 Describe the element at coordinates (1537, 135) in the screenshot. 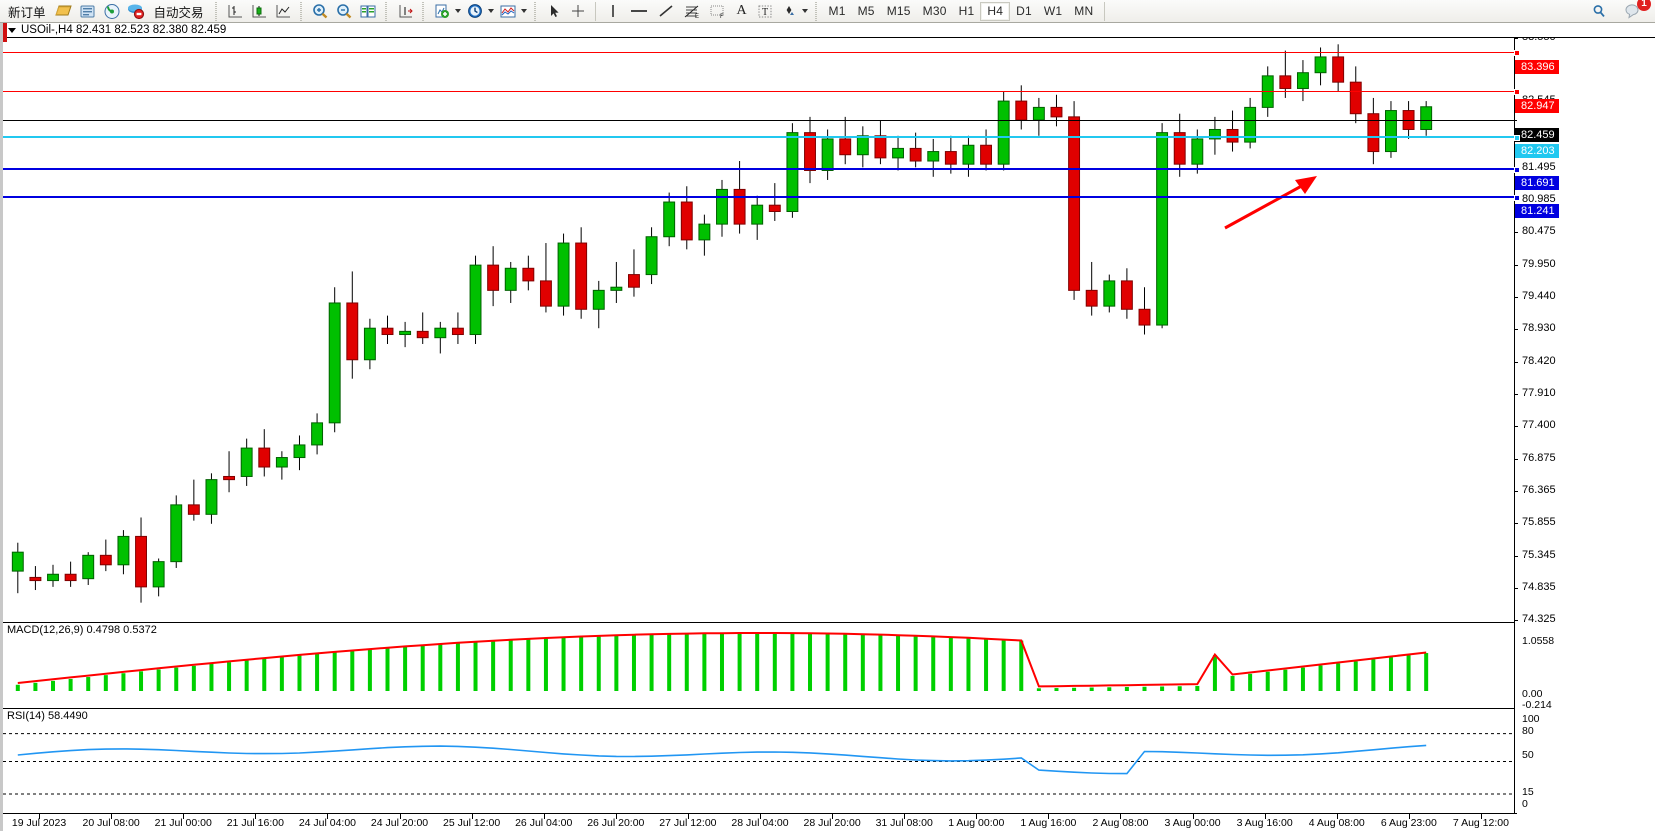

I see `price-tag-current: 82.459` at that location.